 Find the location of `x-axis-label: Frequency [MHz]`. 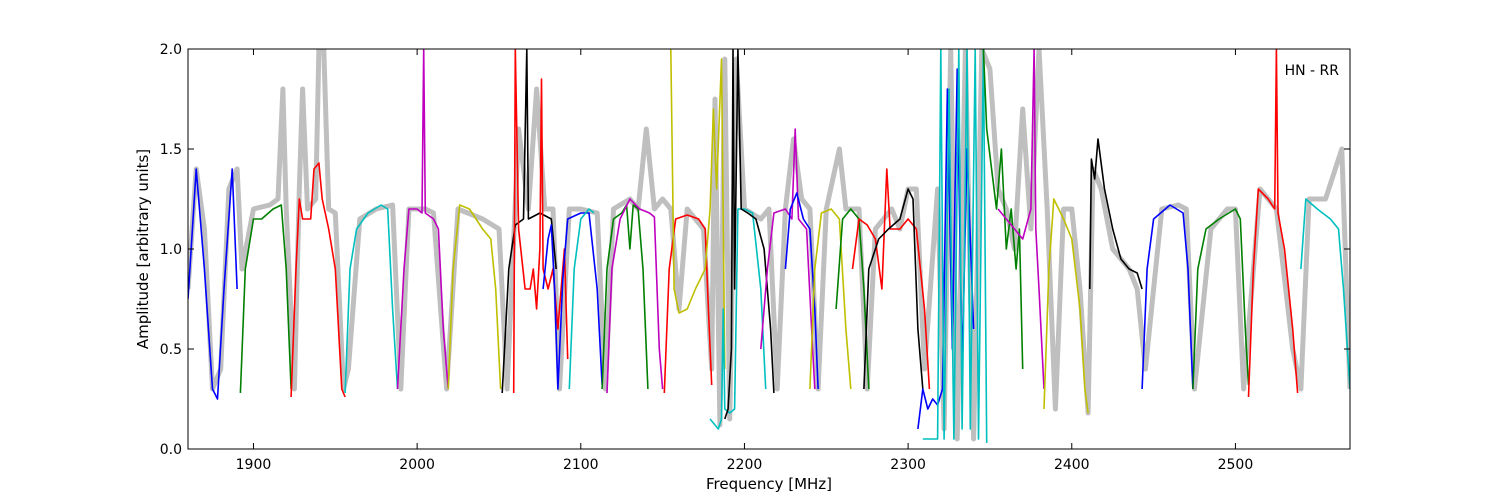

x-axis-label: Frequency [MHz] is located at coordinates (769, 484).